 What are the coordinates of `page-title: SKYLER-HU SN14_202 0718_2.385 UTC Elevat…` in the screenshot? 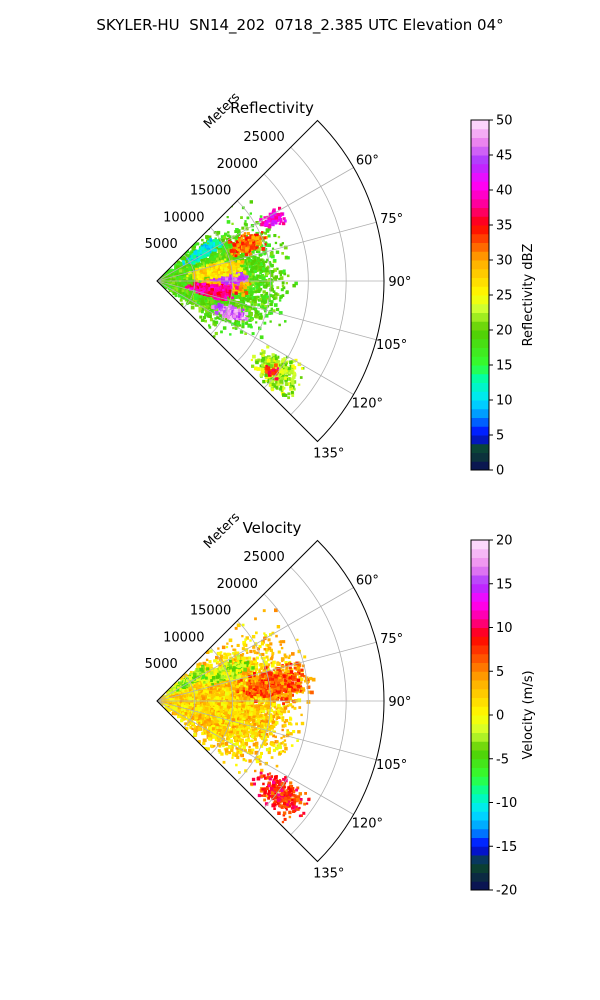 It's located at (300, 25).